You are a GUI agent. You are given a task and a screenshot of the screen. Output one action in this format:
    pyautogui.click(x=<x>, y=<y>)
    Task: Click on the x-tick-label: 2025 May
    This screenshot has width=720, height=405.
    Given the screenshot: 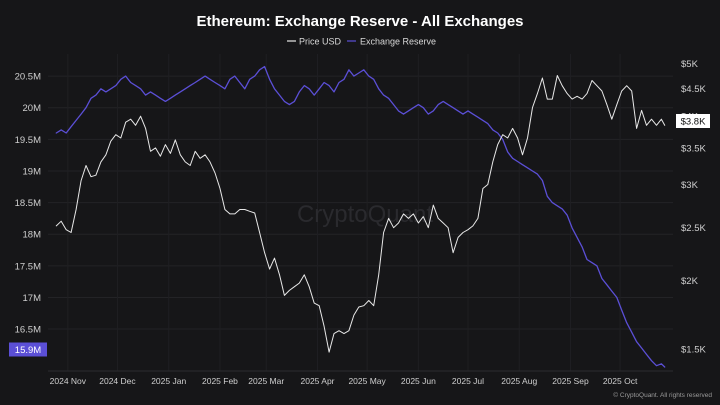 What is the action you would take?
    pyautogui.click(x=367, y=381)
    